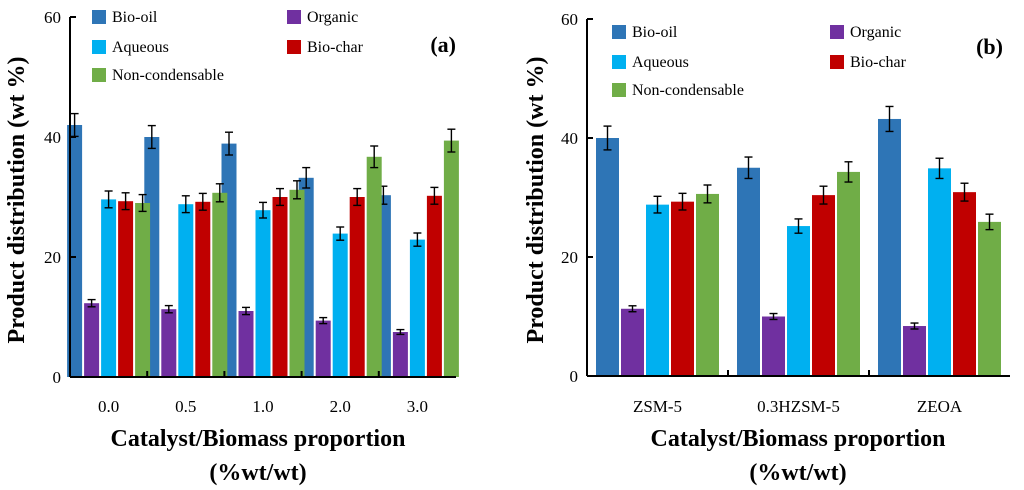 This screenshot has width=1024, height=490. I want to click on legend-label: Bio-oil, so click(135, 17).